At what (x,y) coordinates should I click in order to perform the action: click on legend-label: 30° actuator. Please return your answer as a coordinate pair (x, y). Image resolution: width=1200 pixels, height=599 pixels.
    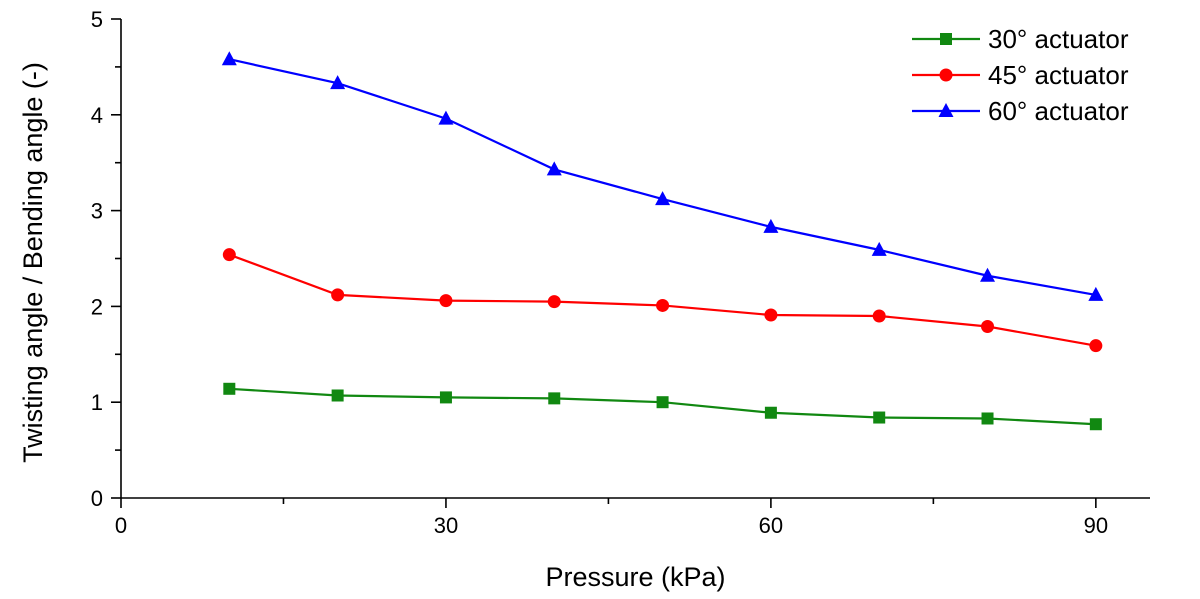
    Looking at the image, I should click on (1058, 39).